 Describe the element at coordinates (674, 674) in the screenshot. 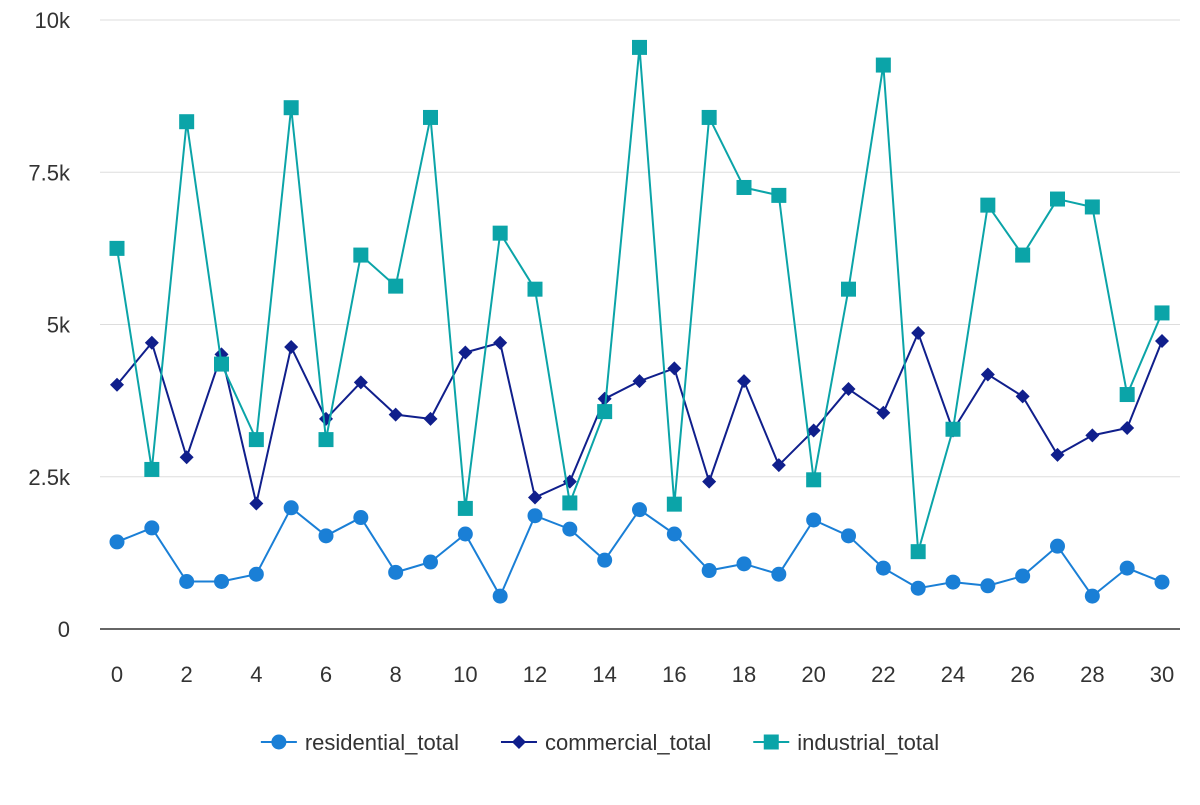

I see `x-tick-label: 16` at that location.